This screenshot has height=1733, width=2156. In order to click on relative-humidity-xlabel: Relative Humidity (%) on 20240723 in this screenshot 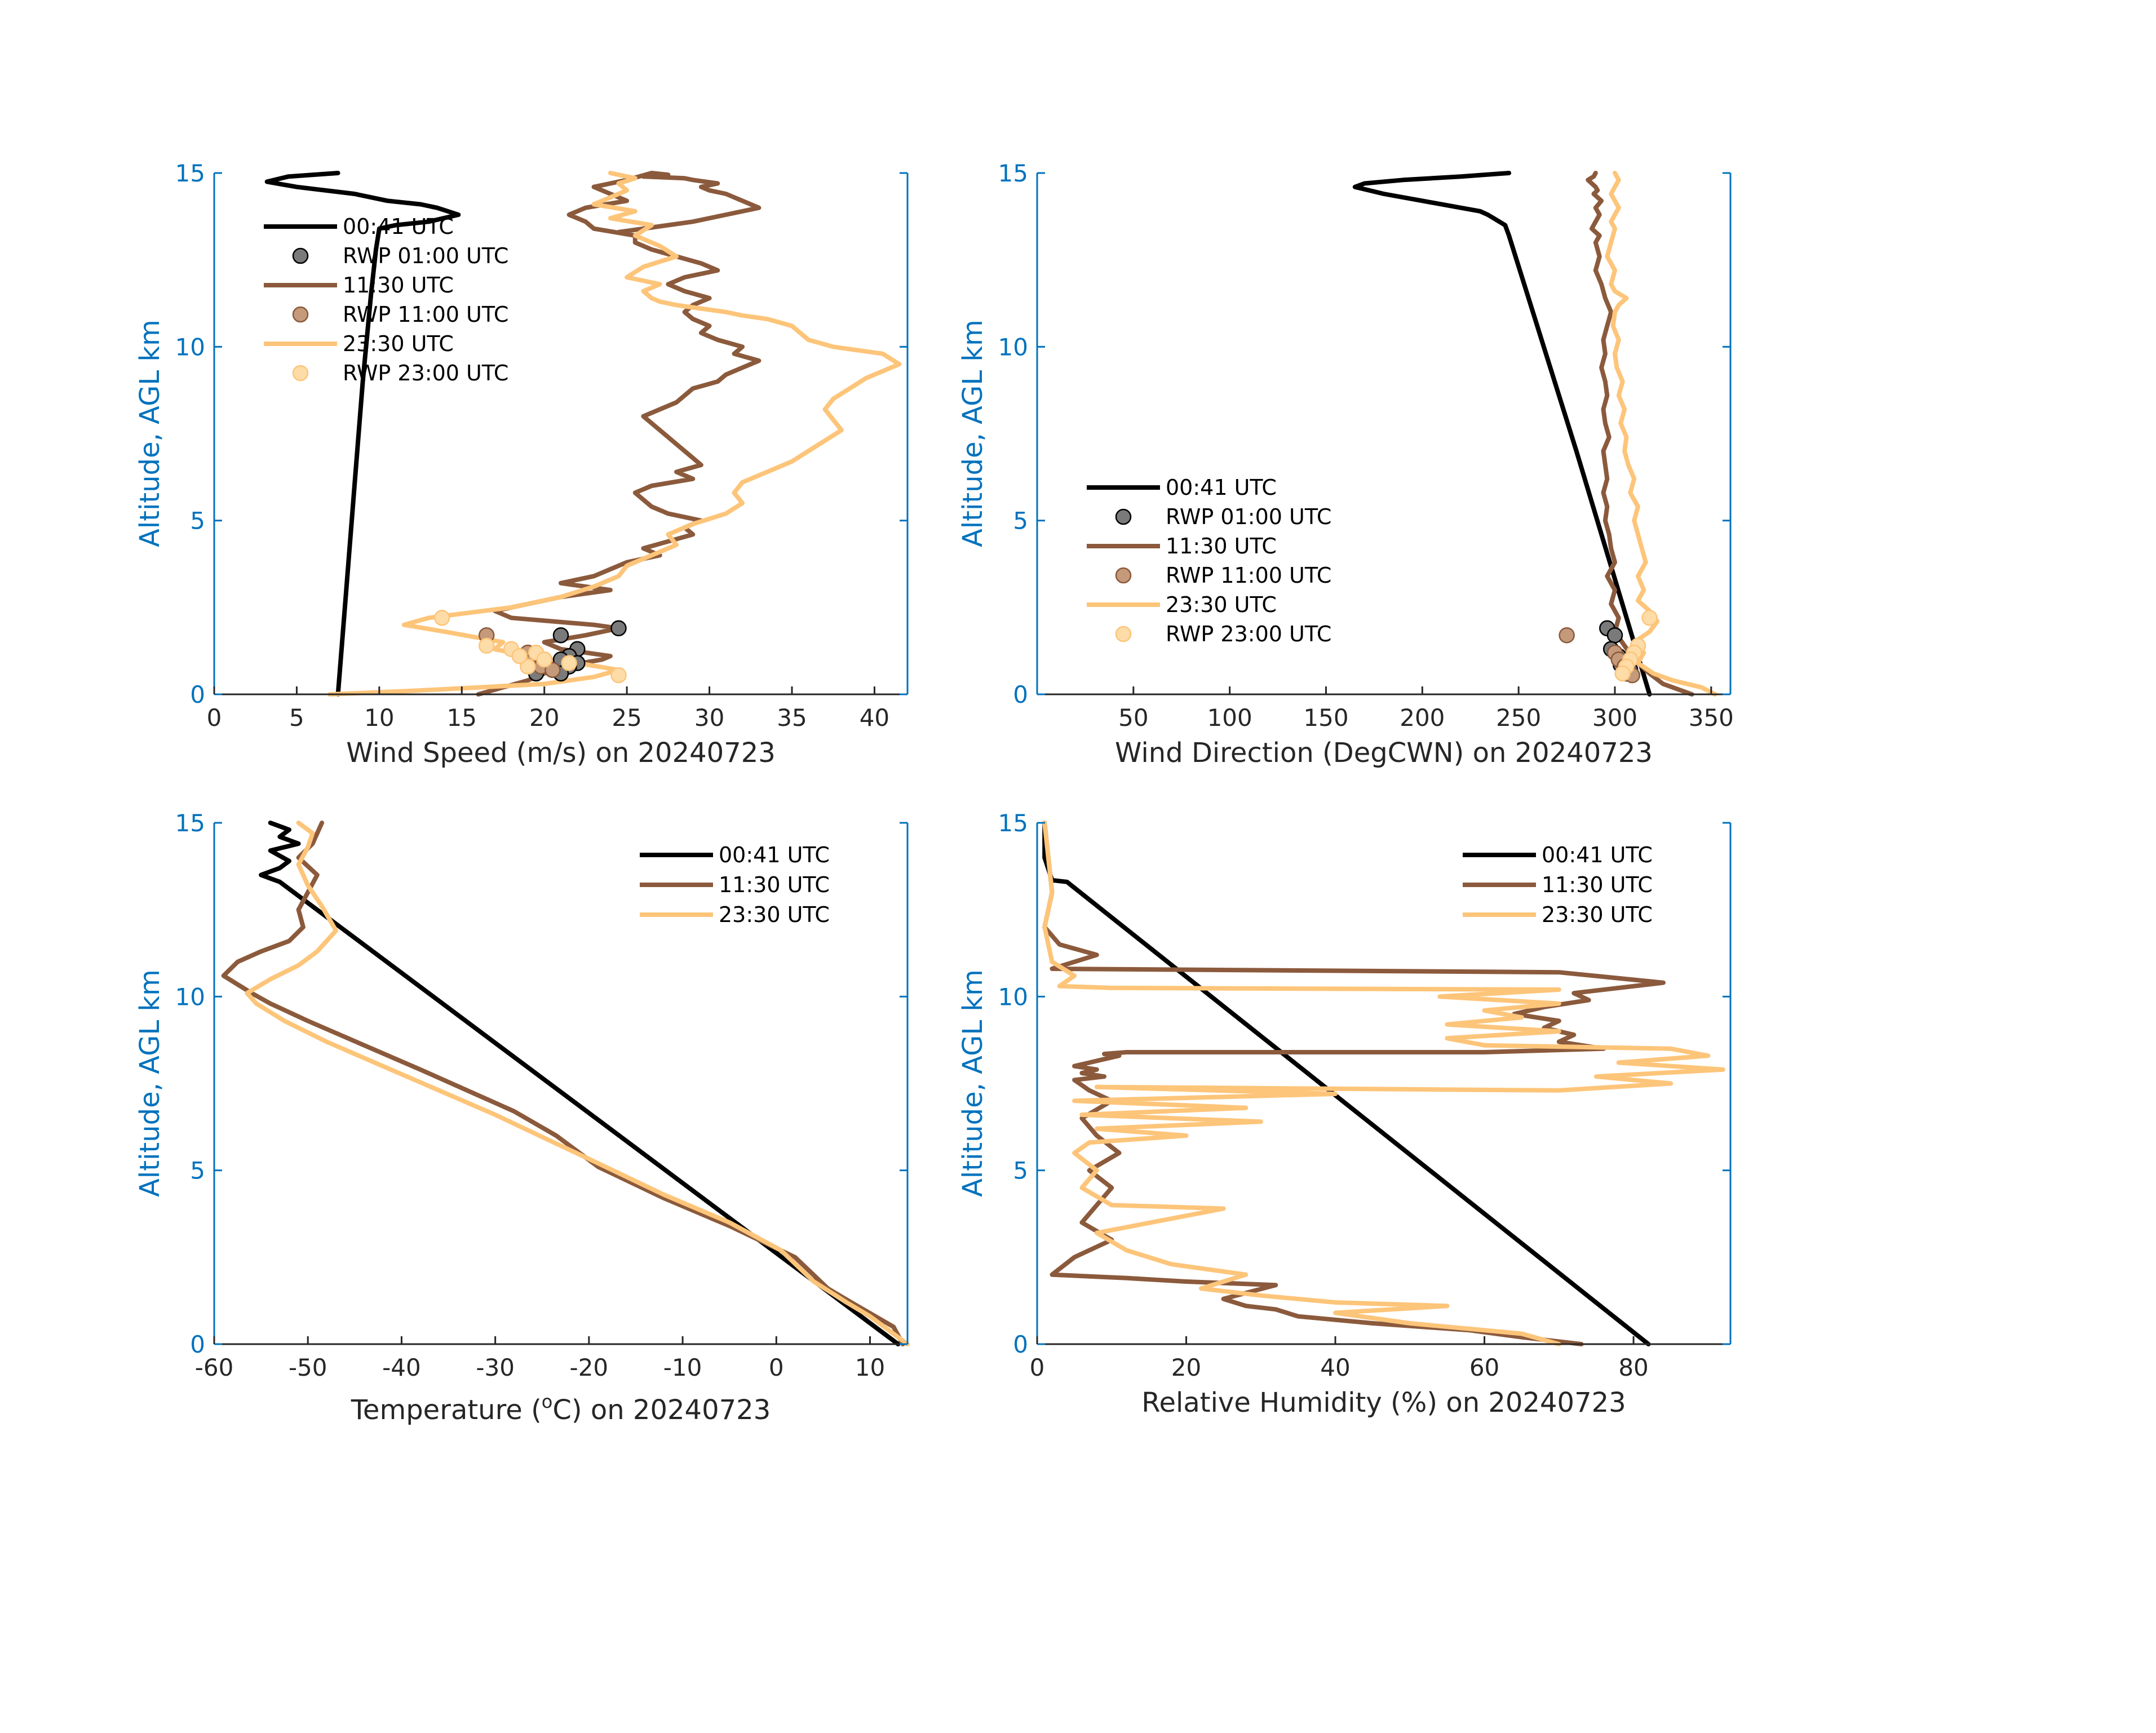, I will do `click(1383, 1403)`.